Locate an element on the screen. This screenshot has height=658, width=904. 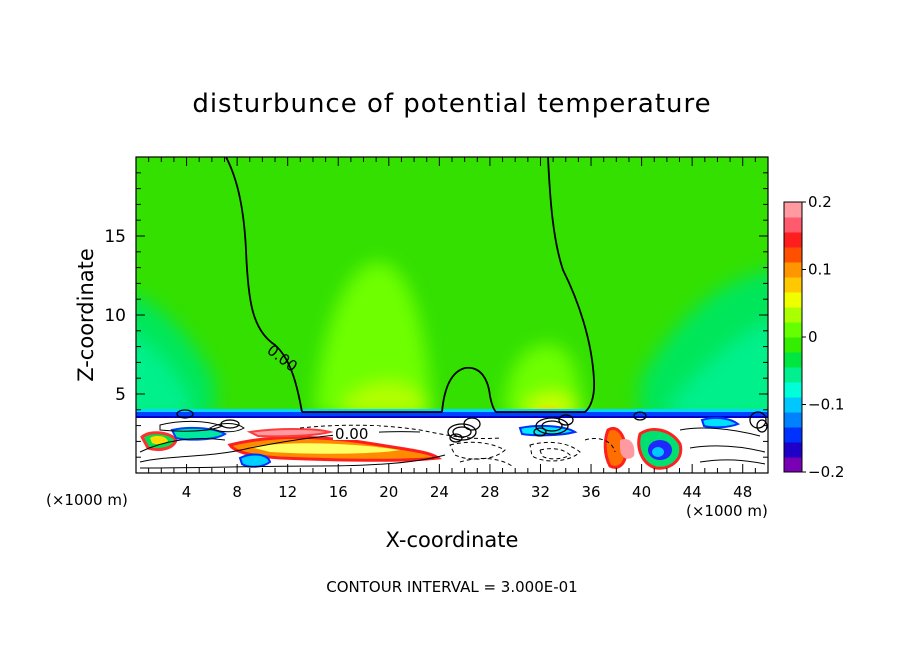
colorbar is located at coordinates (793, 337).